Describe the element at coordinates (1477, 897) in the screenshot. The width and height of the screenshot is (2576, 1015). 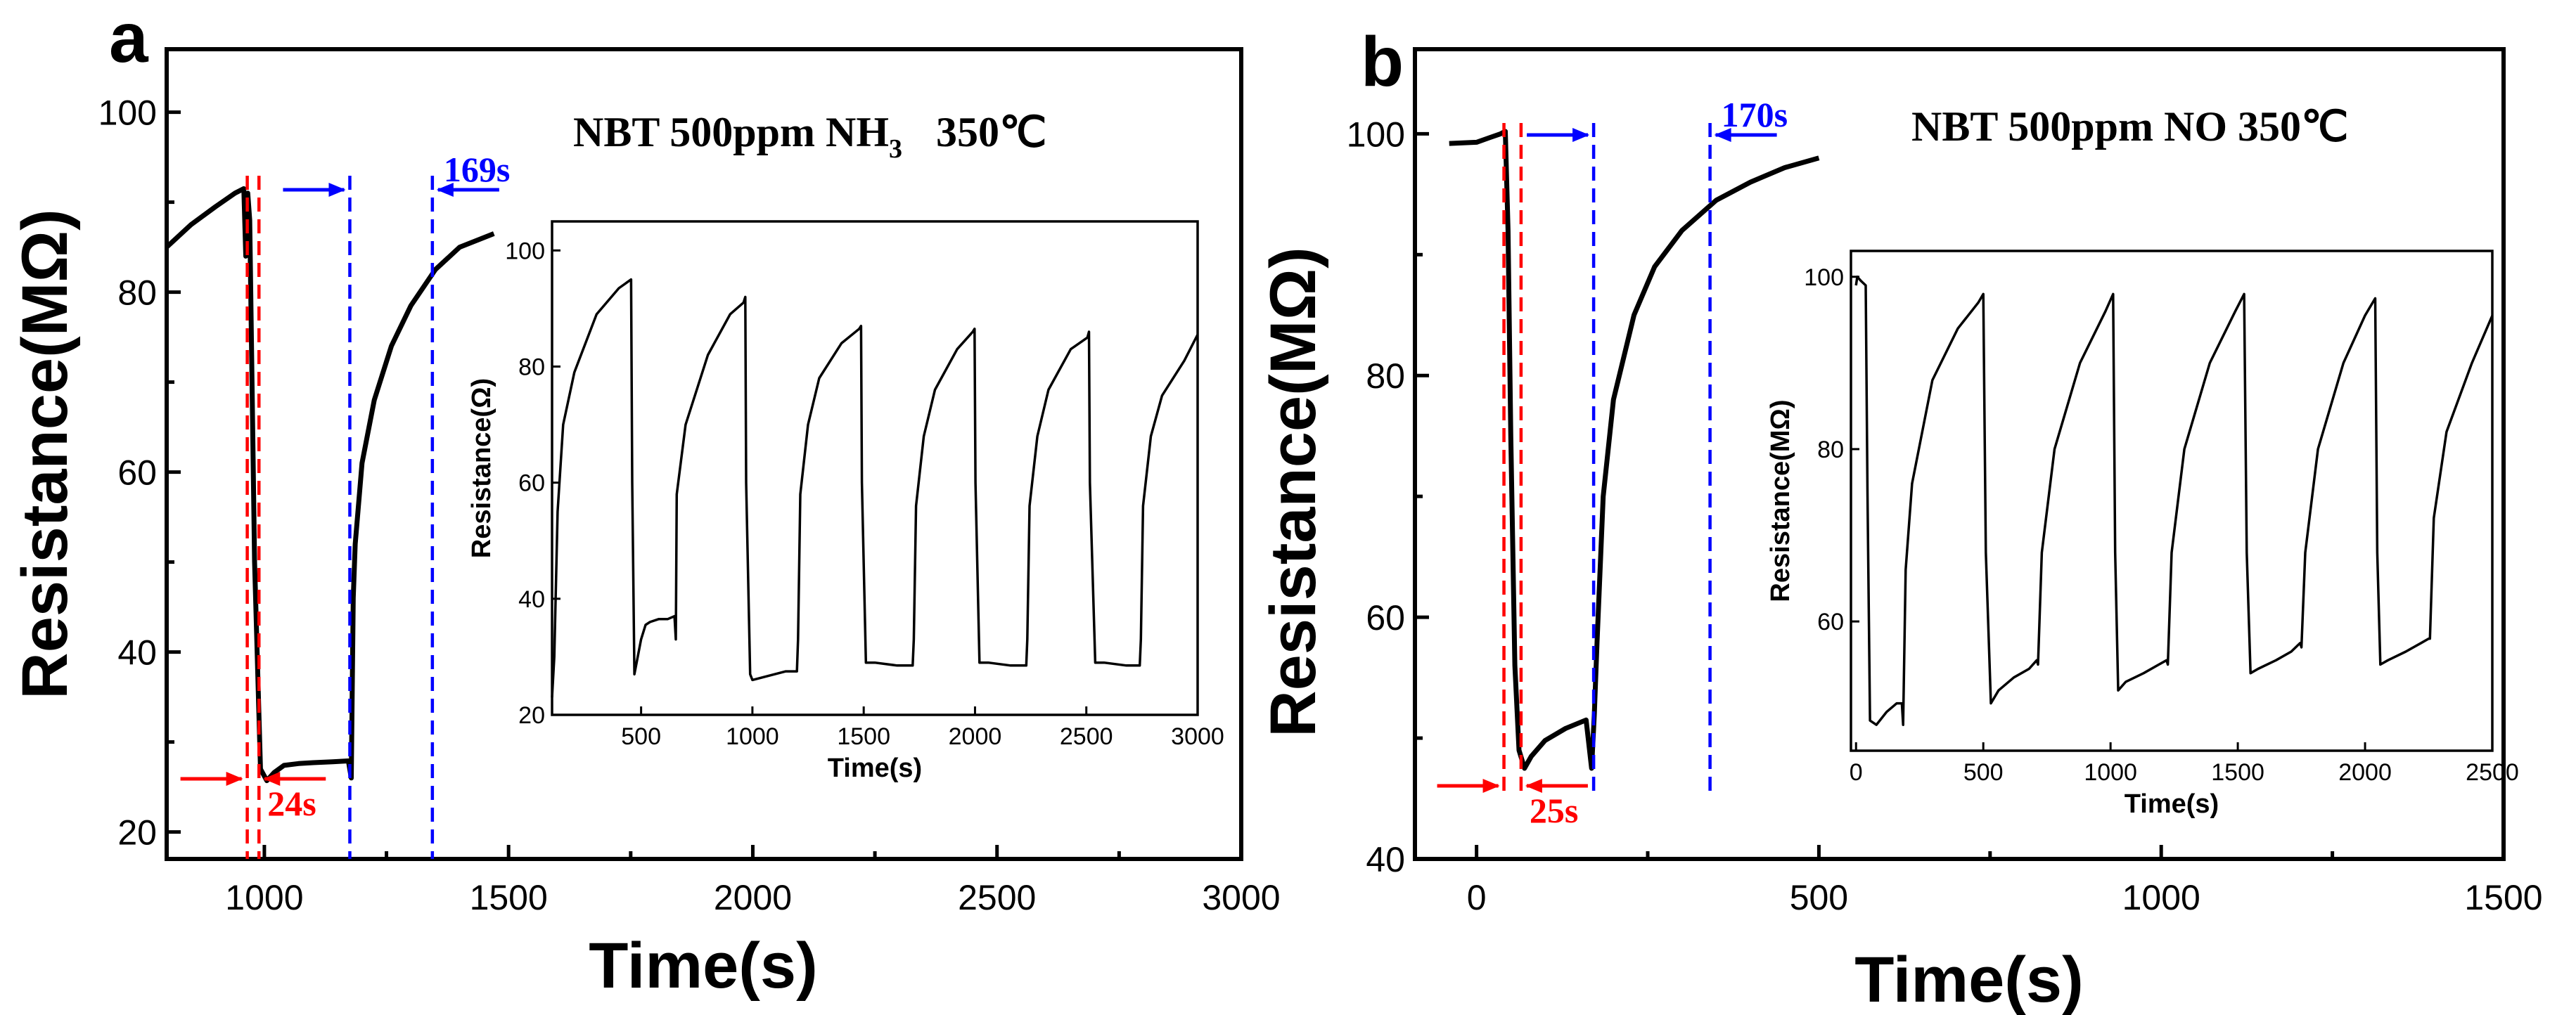
I see `x-tick-label: 0` at that location.